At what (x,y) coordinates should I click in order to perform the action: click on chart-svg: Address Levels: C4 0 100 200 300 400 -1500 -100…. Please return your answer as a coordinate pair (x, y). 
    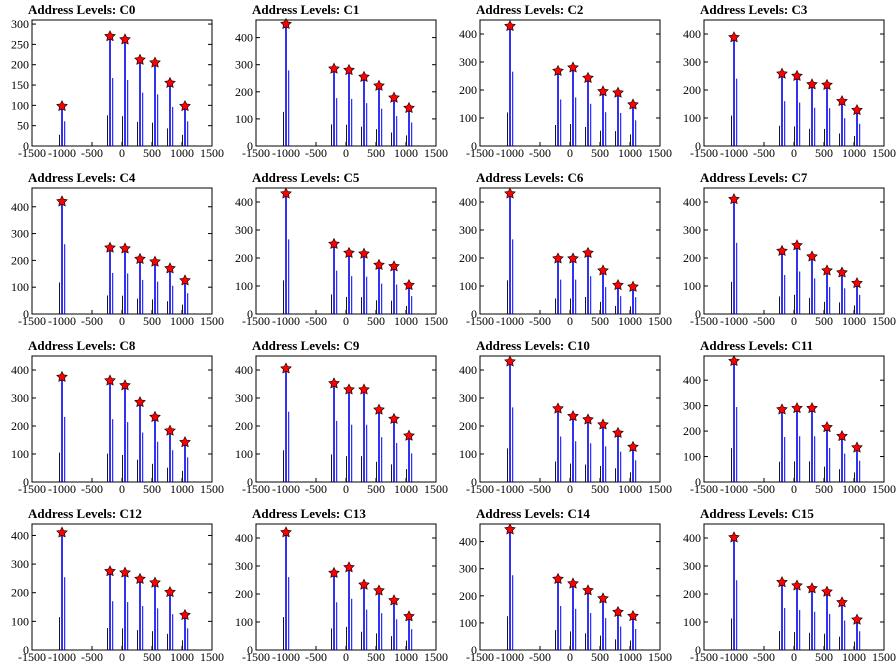
    Looking at the image, I should click on (117, 249).